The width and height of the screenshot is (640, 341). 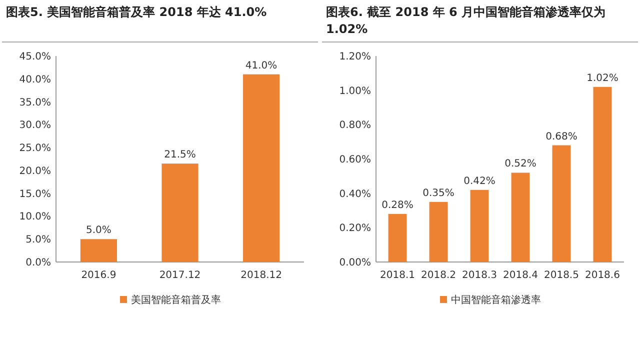 I want to click on x-tick-label: 2018.3, so click(x=480, y=275).